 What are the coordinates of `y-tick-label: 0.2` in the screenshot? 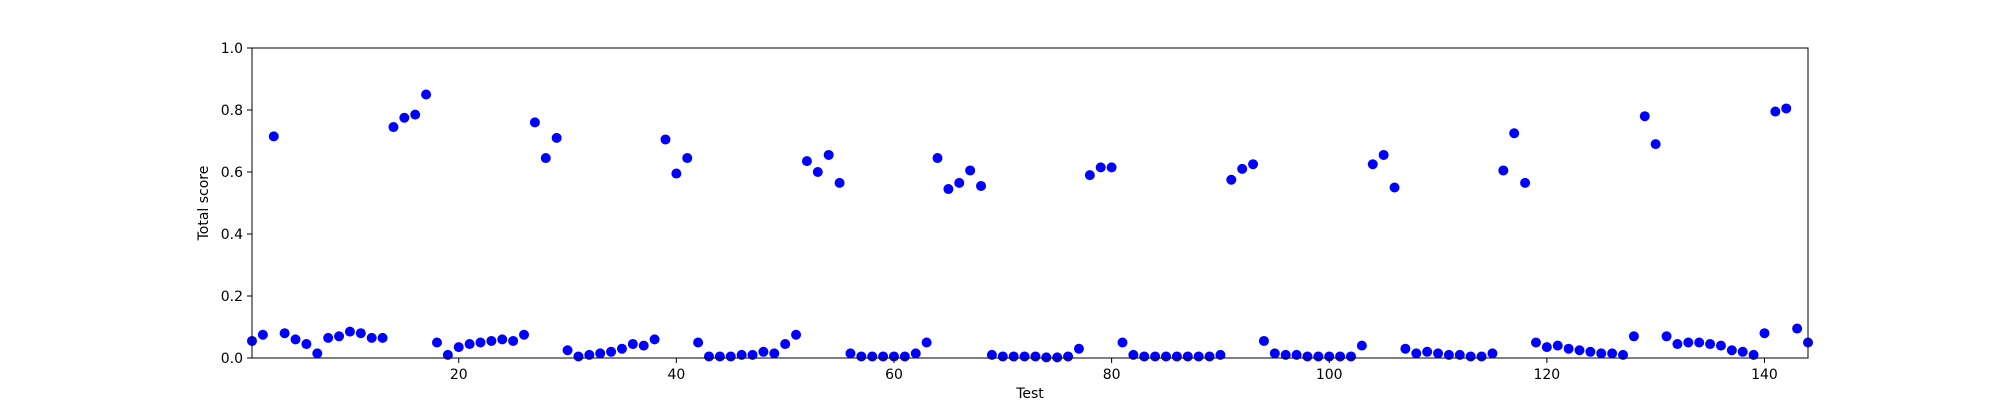 It's located at (232, 297).